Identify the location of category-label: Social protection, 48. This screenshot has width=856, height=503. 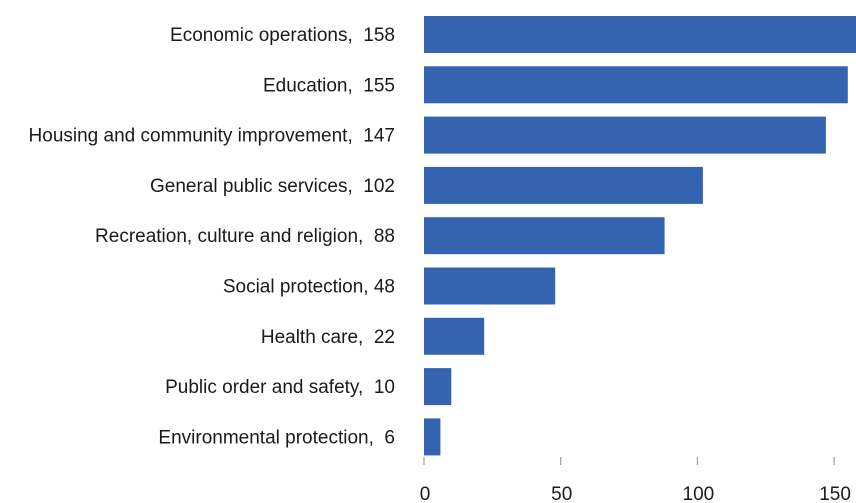
(309, 287).